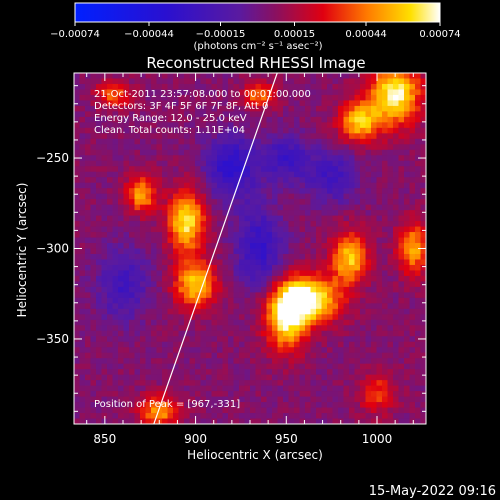  Describe the element at coordinates (52, 249) in the screenshot. I see `y-tick-label: −300` at that location.